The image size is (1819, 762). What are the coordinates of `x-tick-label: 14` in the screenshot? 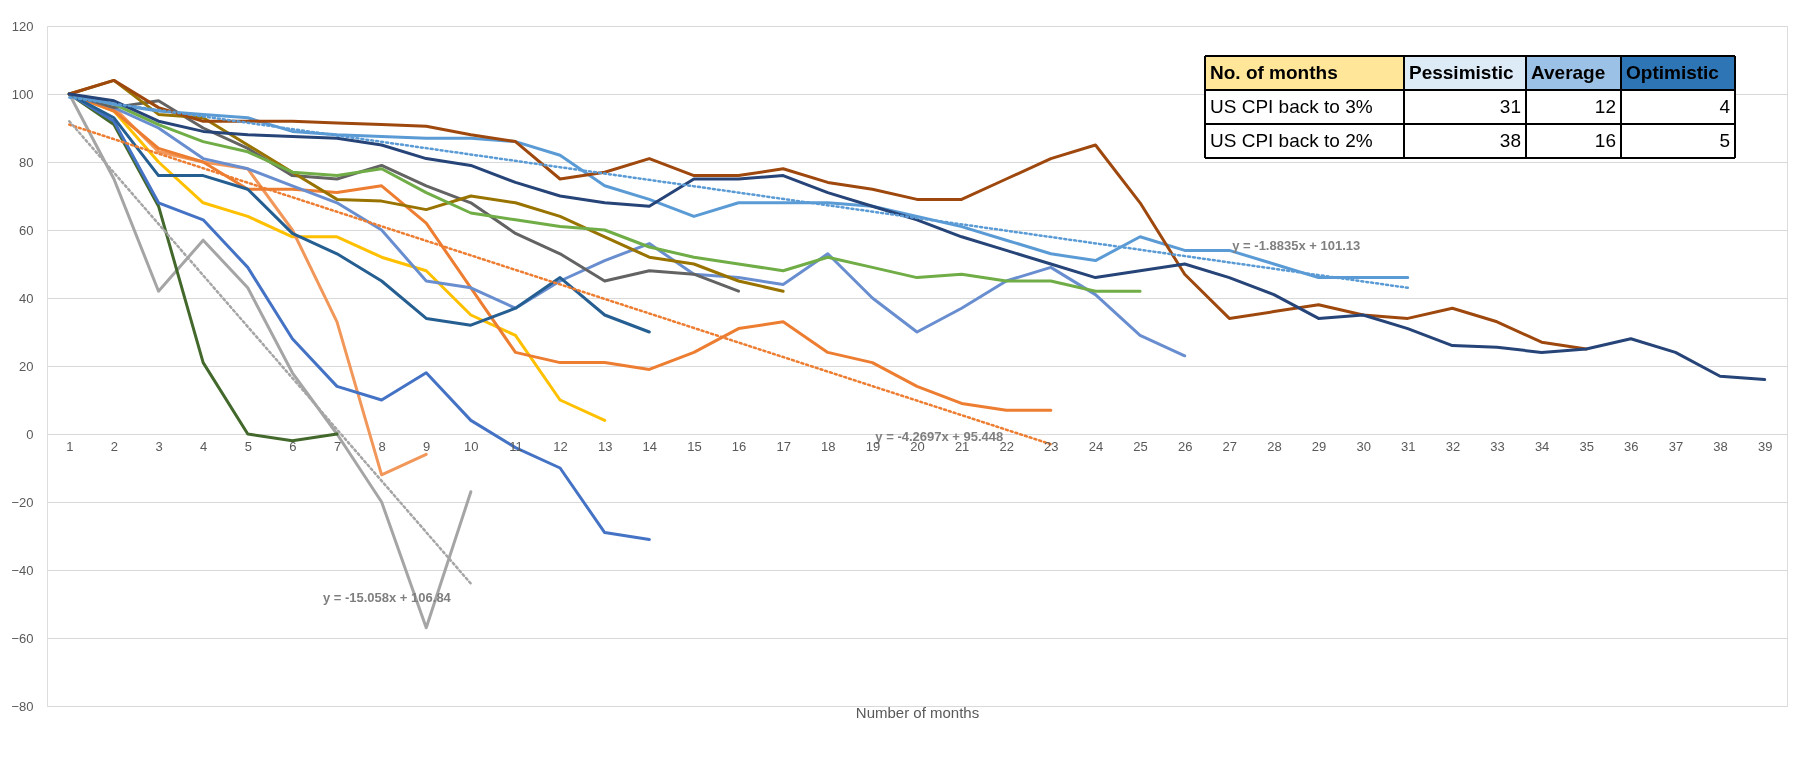 It's located at (650, 446).